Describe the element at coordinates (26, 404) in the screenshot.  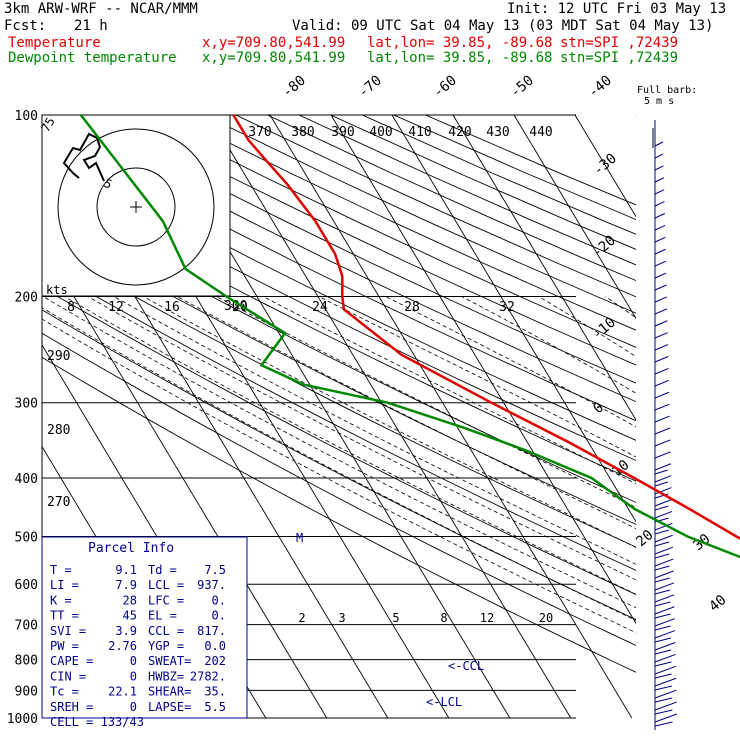
I see `pressure-tick-label: 300` at that location.